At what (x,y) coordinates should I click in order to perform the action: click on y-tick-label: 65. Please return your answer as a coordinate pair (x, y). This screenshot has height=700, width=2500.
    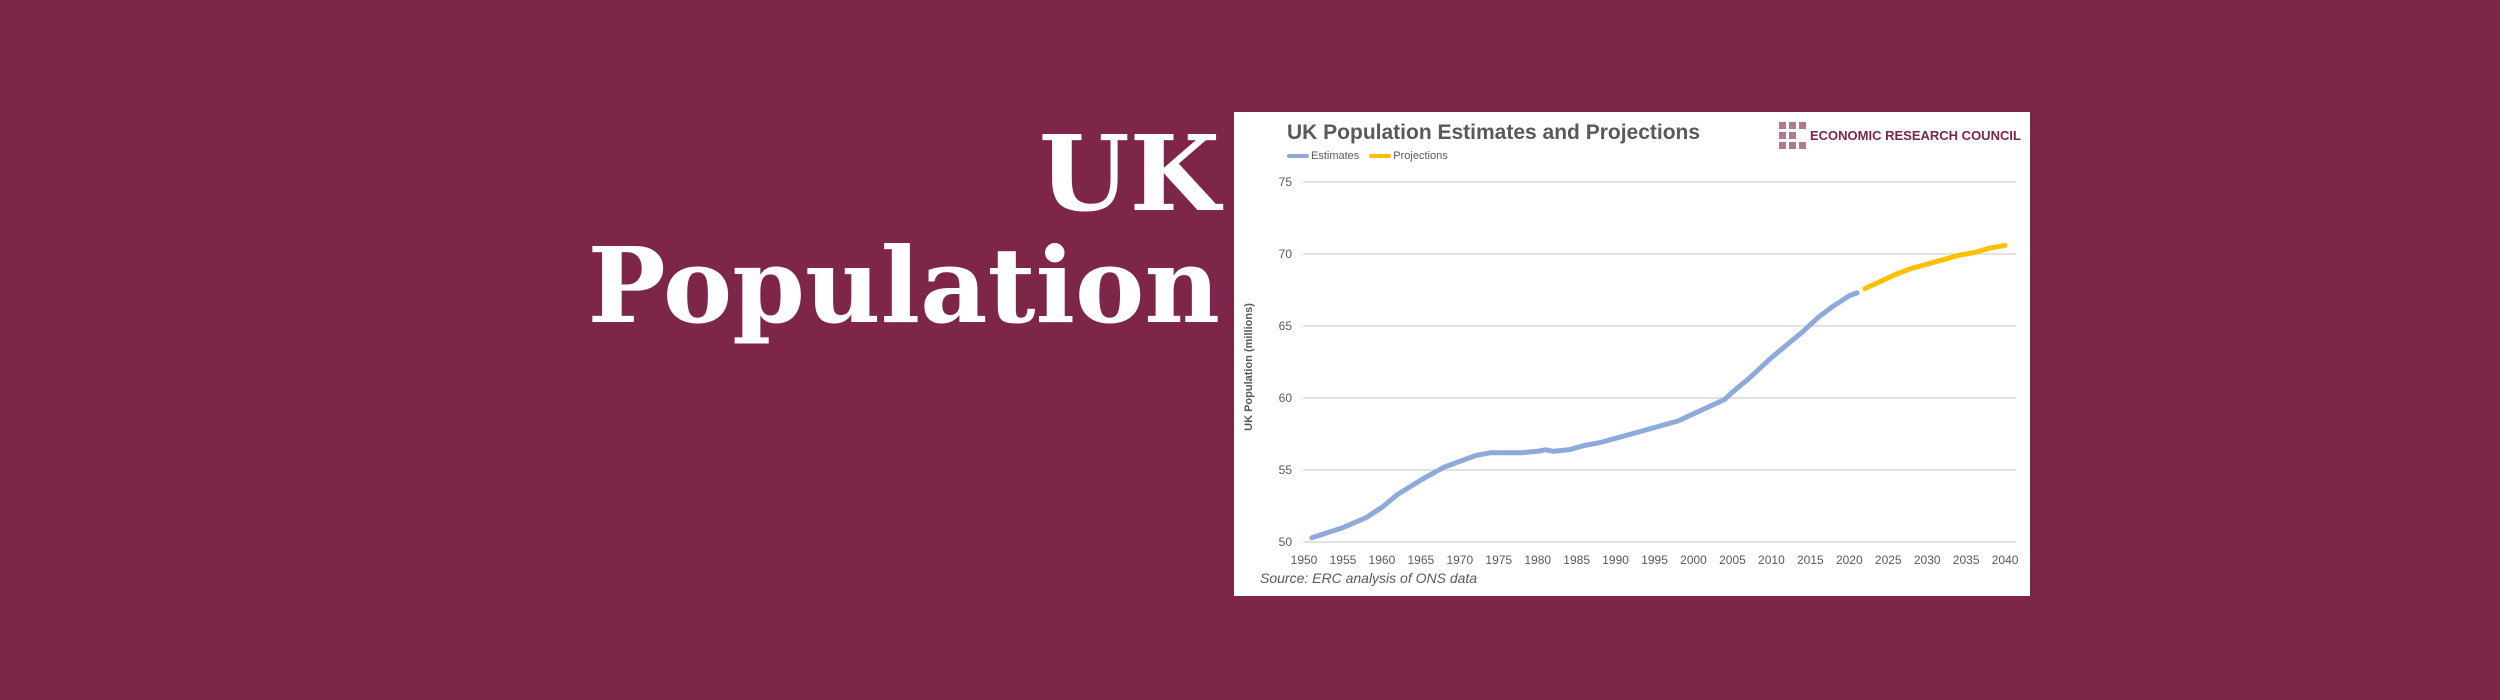
    Looking at the image, I should click on (1286, 326).